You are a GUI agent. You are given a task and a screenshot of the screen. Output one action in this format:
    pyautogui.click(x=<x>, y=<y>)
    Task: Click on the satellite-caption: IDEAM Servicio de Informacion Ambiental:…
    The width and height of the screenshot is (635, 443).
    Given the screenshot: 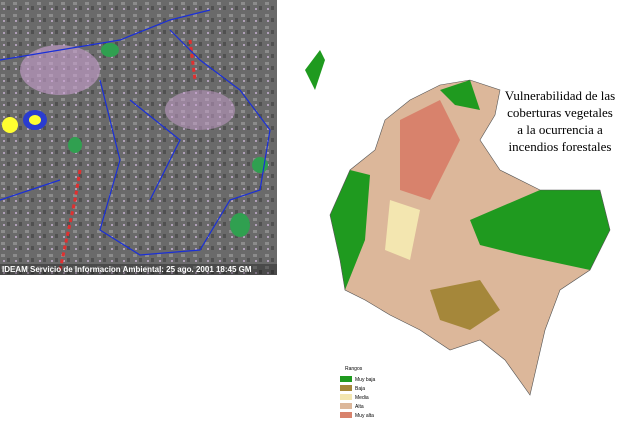 What is the action you would take?
    pyautogui.click(x=127, y=269)
    